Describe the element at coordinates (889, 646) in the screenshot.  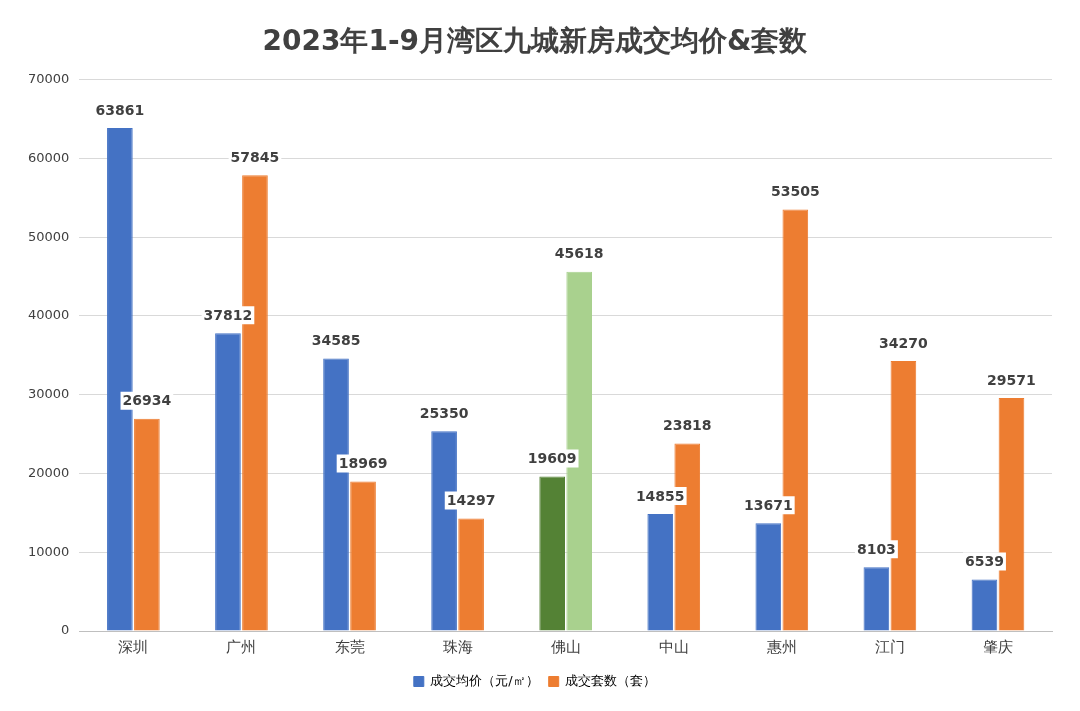
I see `x-tick-label: 江门` at that location.